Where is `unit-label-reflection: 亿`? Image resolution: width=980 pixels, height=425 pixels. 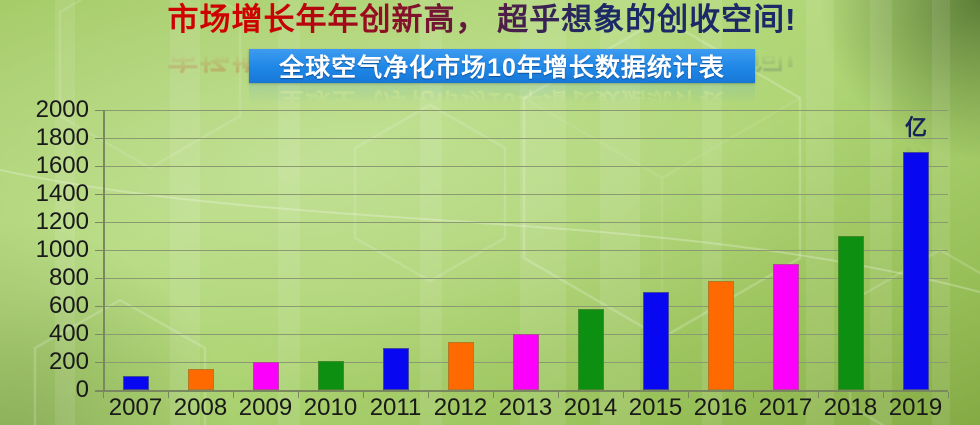 unit-label-reflection: 亿 is located at coordinates (915, 147).